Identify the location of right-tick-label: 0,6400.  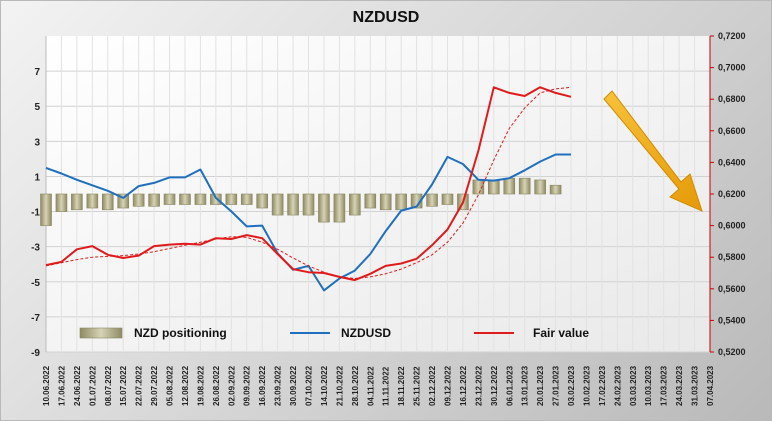
(732, 162).